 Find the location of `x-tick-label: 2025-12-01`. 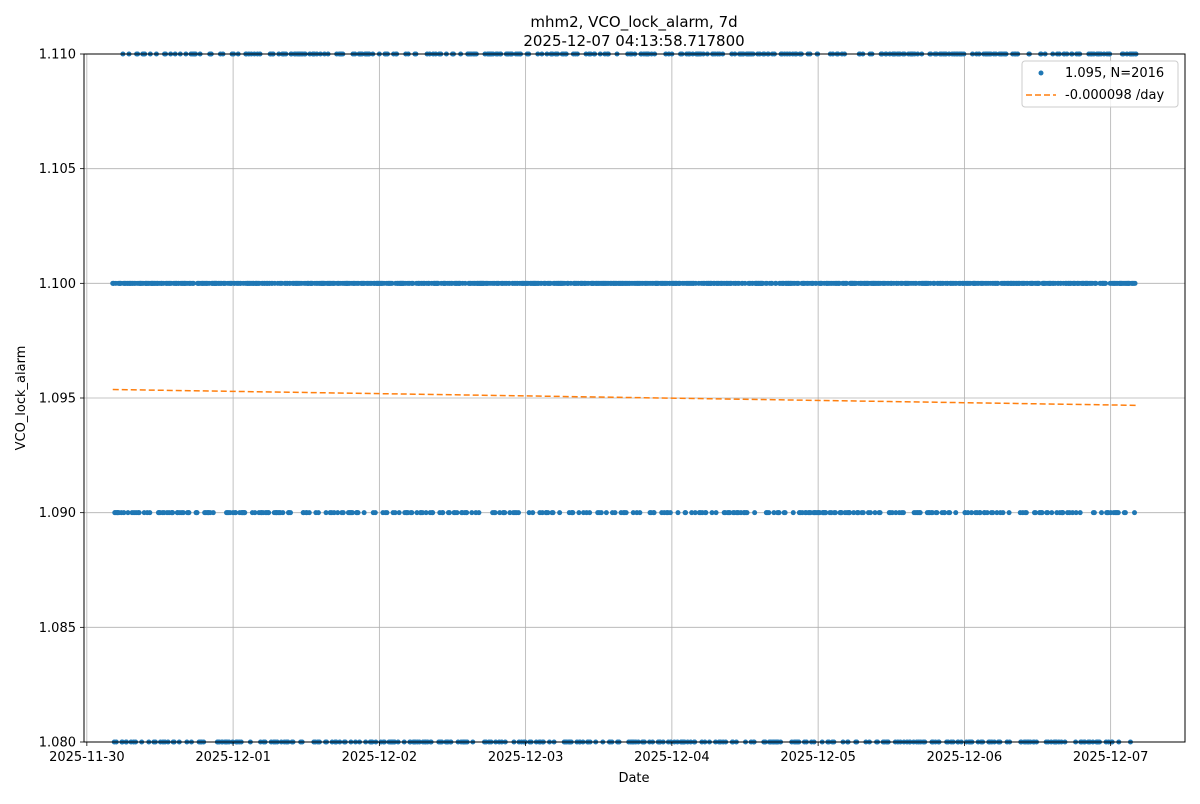

x-tick-label: 2025-12-01 is located at coordinates (233, 757).